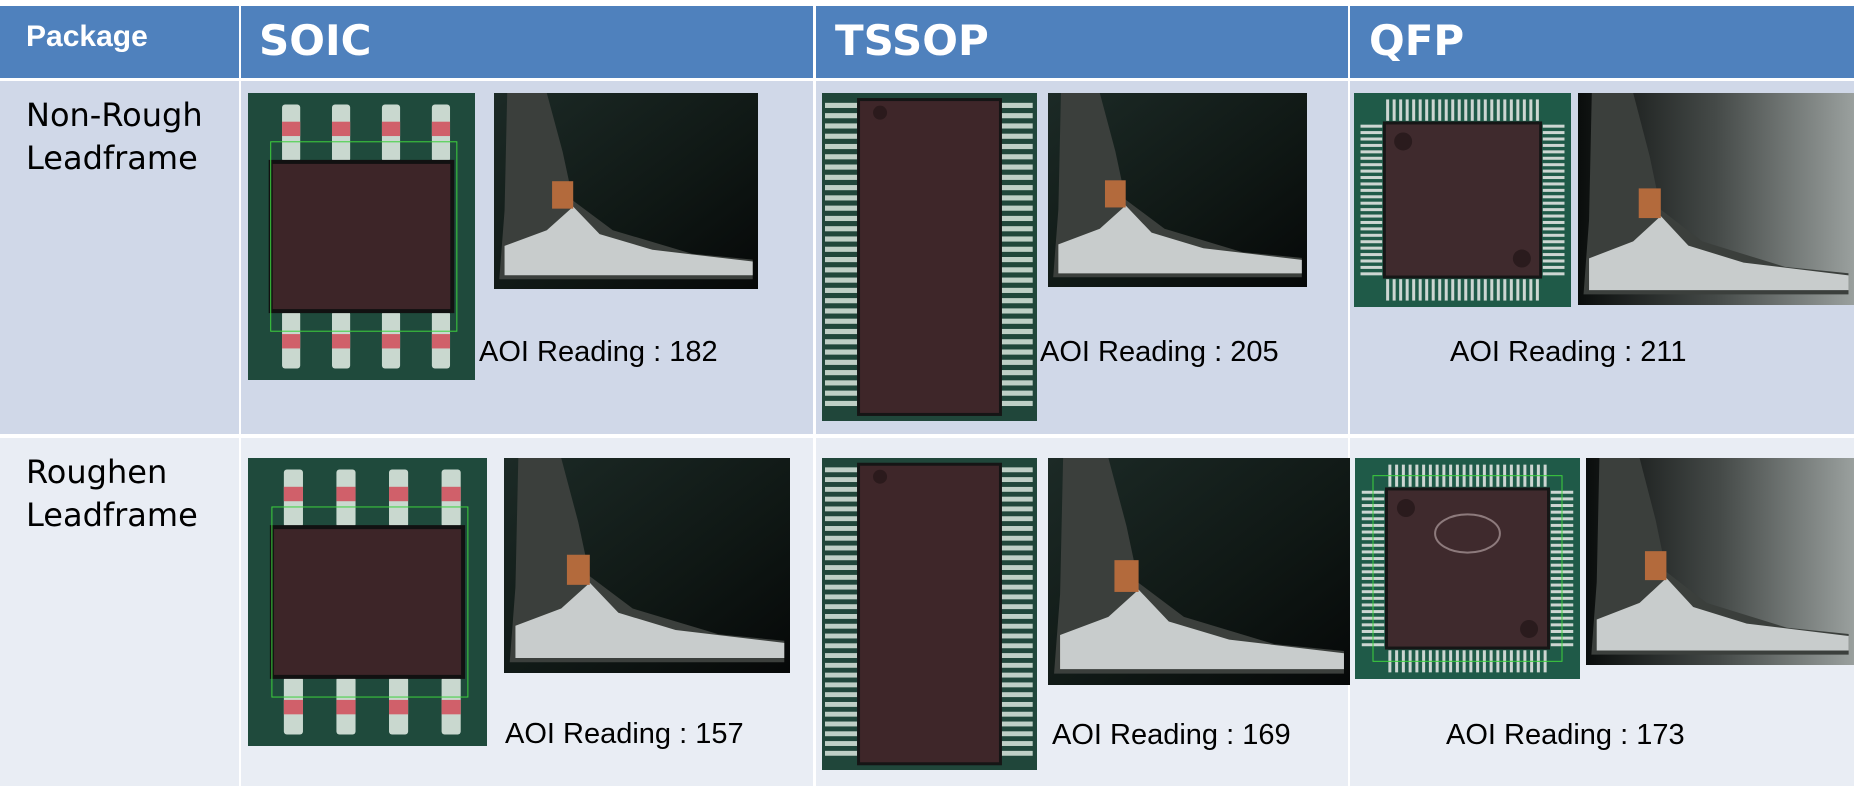  Describe the element at coordinates (912, 40) in the screenshot. I see `header-label: TSSOP` at that location.